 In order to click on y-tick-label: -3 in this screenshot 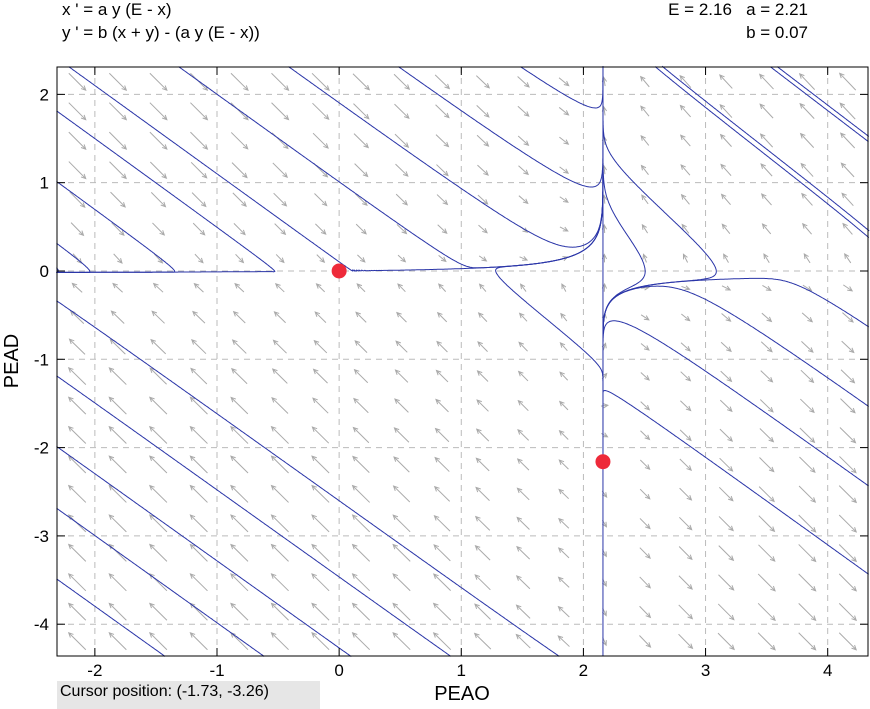, I will do `click(41, 536)`.